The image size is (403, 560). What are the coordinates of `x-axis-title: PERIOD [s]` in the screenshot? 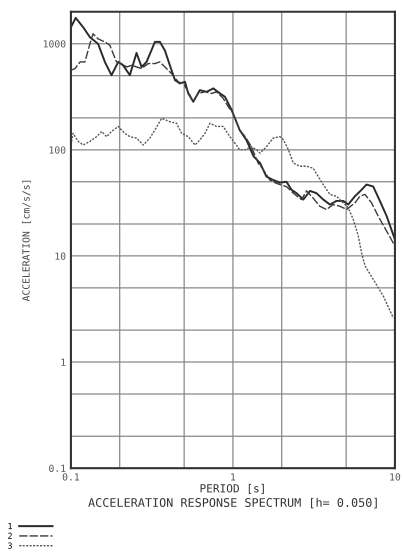 It's located at (232, 489).